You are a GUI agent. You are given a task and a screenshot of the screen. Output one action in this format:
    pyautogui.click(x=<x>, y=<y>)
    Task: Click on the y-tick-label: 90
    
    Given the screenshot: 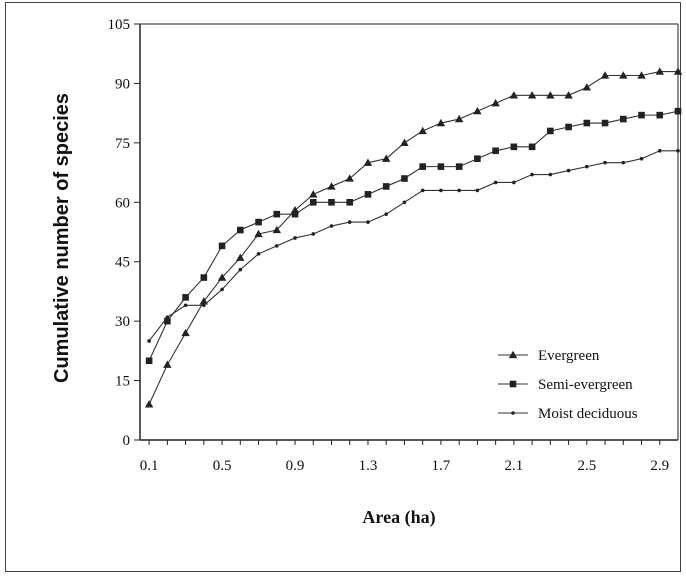 What is the action you would take?
    pyautogui.click(x=122, y=84)
    